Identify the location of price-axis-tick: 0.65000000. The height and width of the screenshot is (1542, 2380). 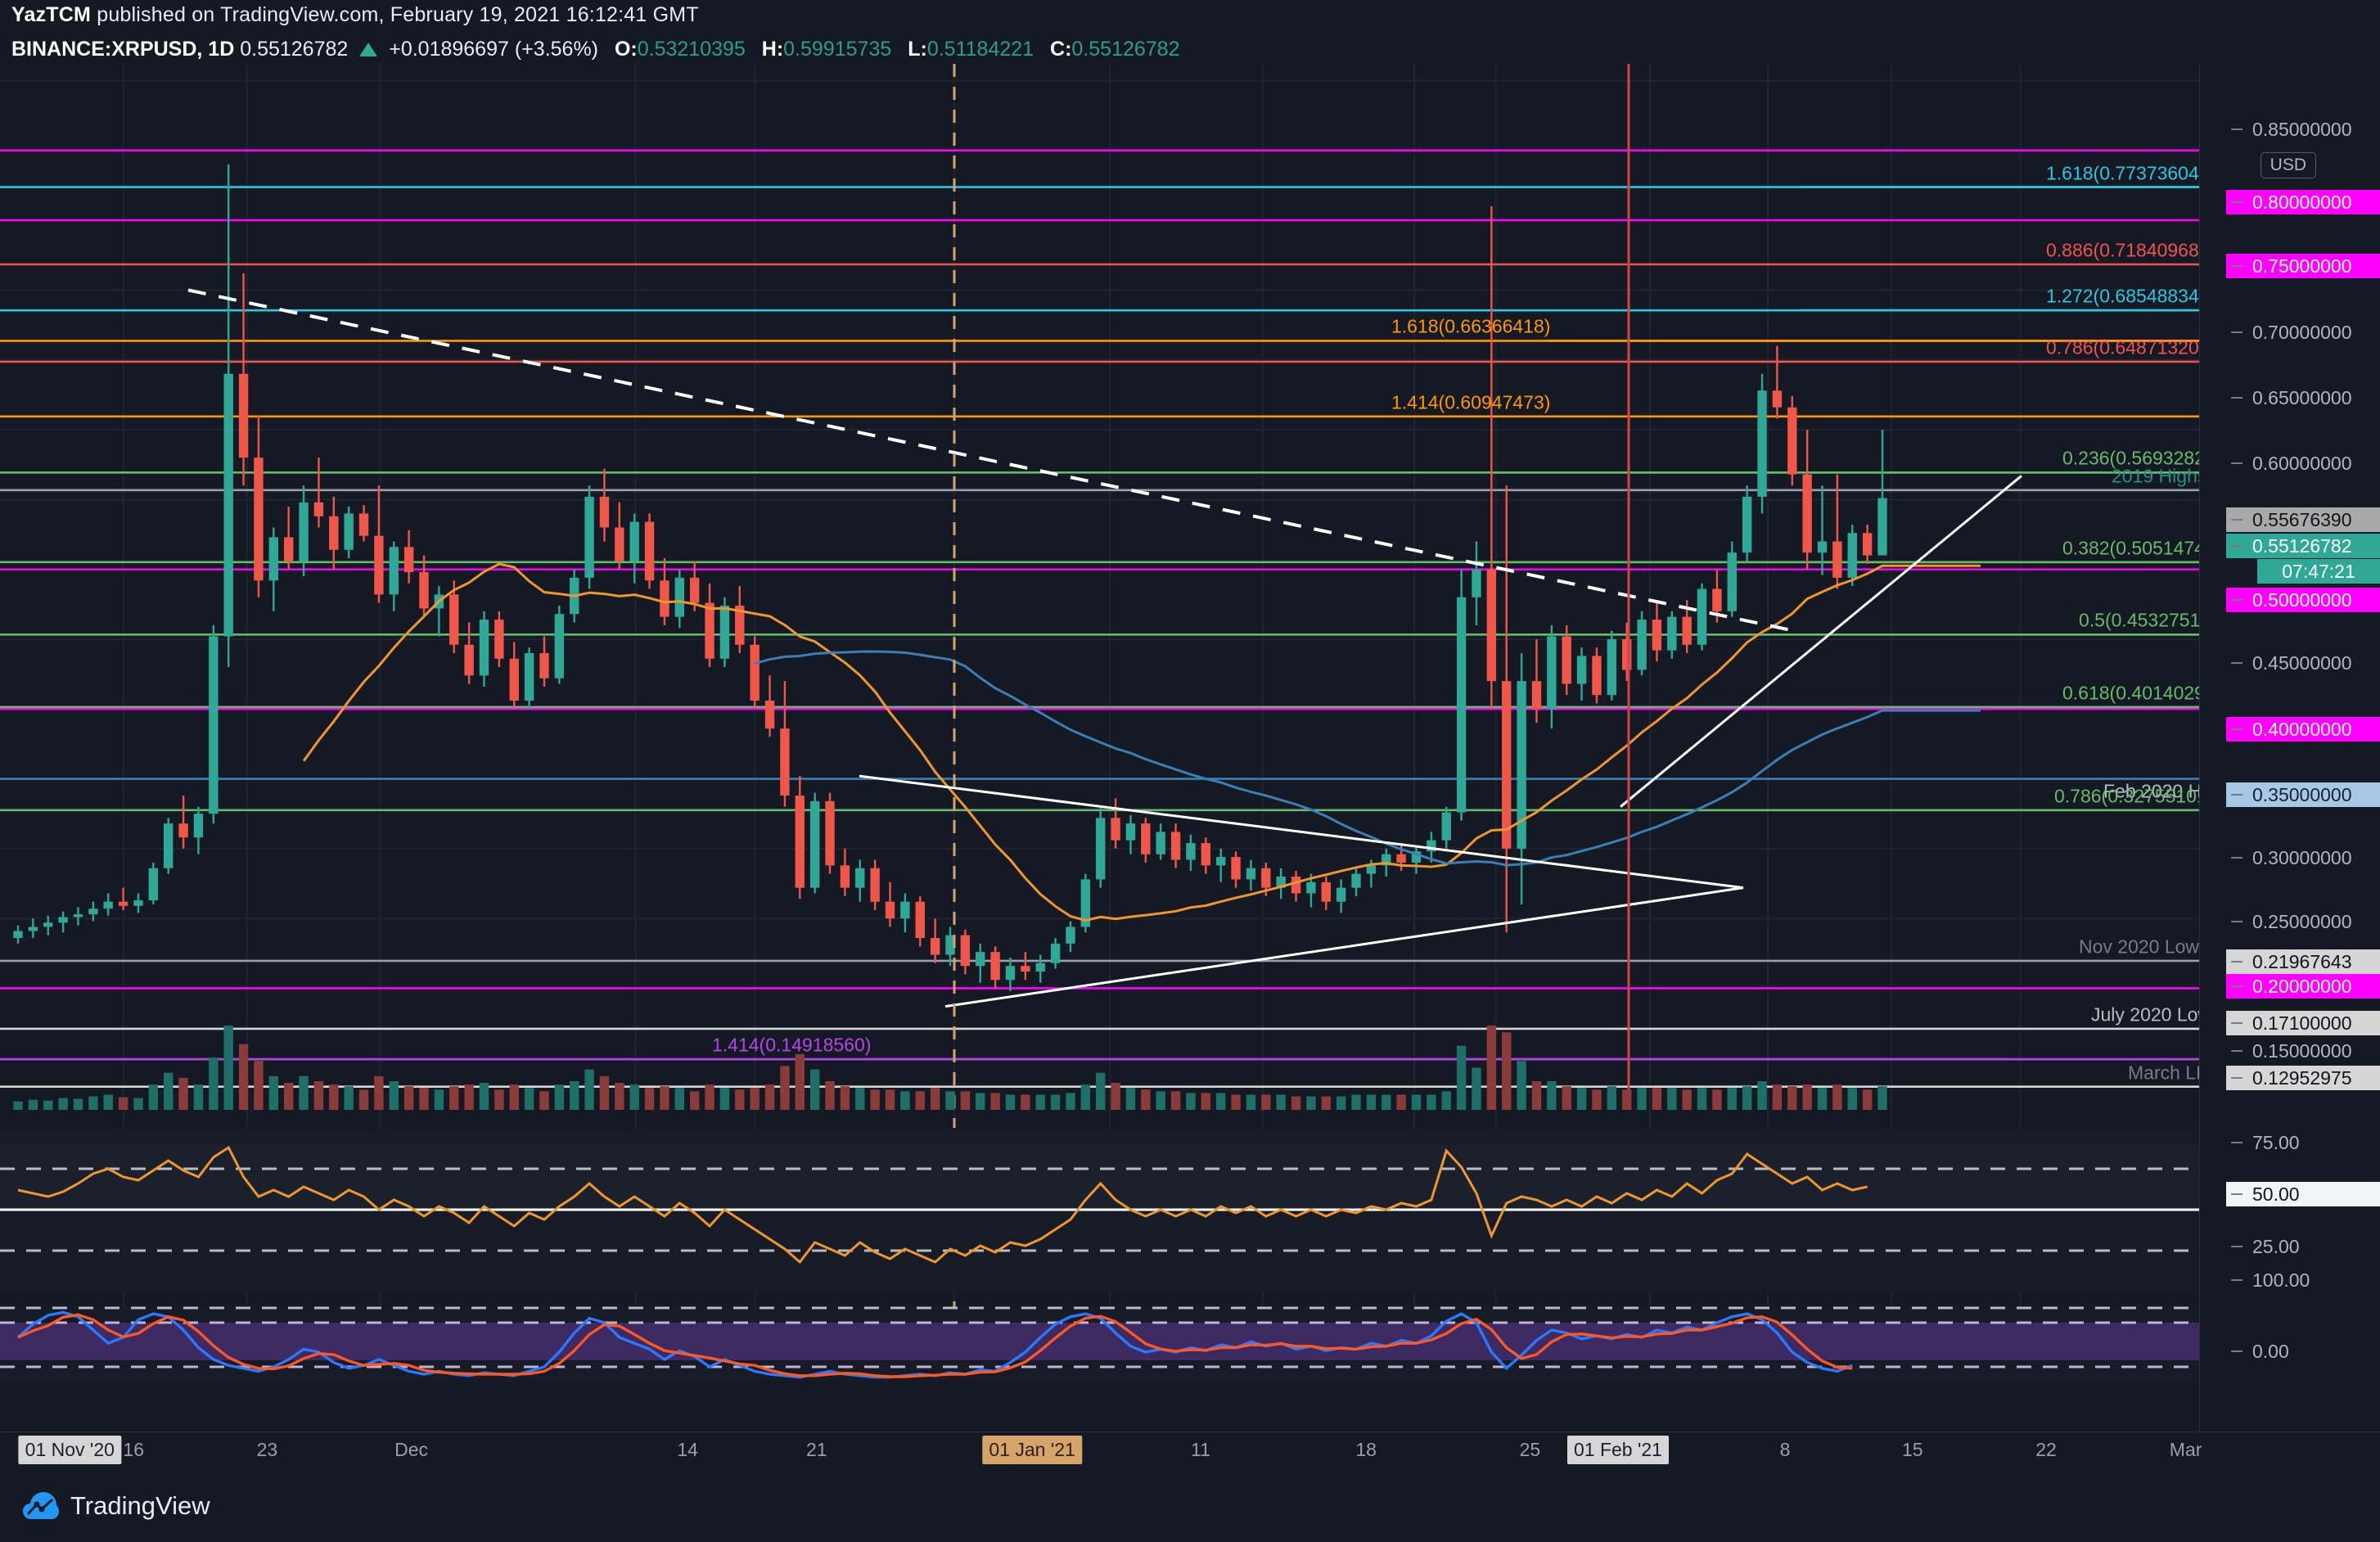
(2303, 398).